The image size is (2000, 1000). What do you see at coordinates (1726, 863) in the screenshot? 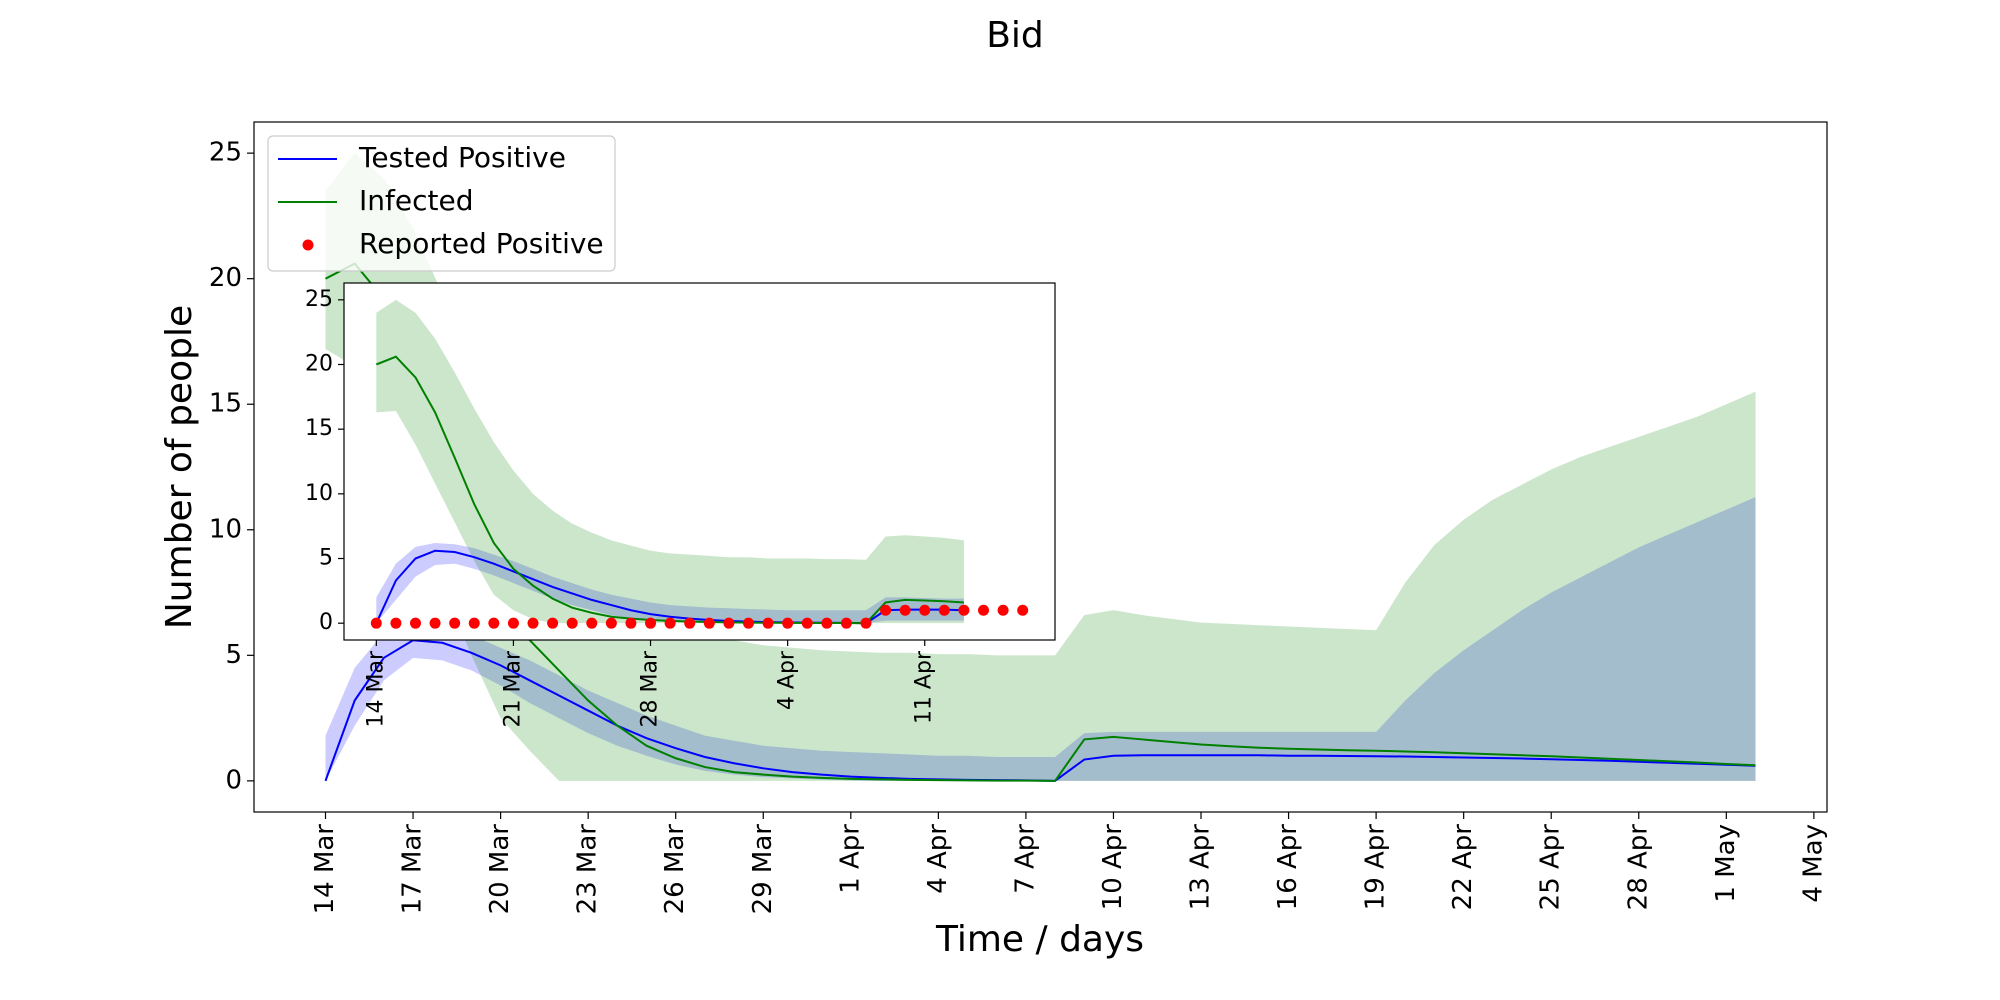
I see `x-tick-label: 1 May` at bounding box center [1726, 863].